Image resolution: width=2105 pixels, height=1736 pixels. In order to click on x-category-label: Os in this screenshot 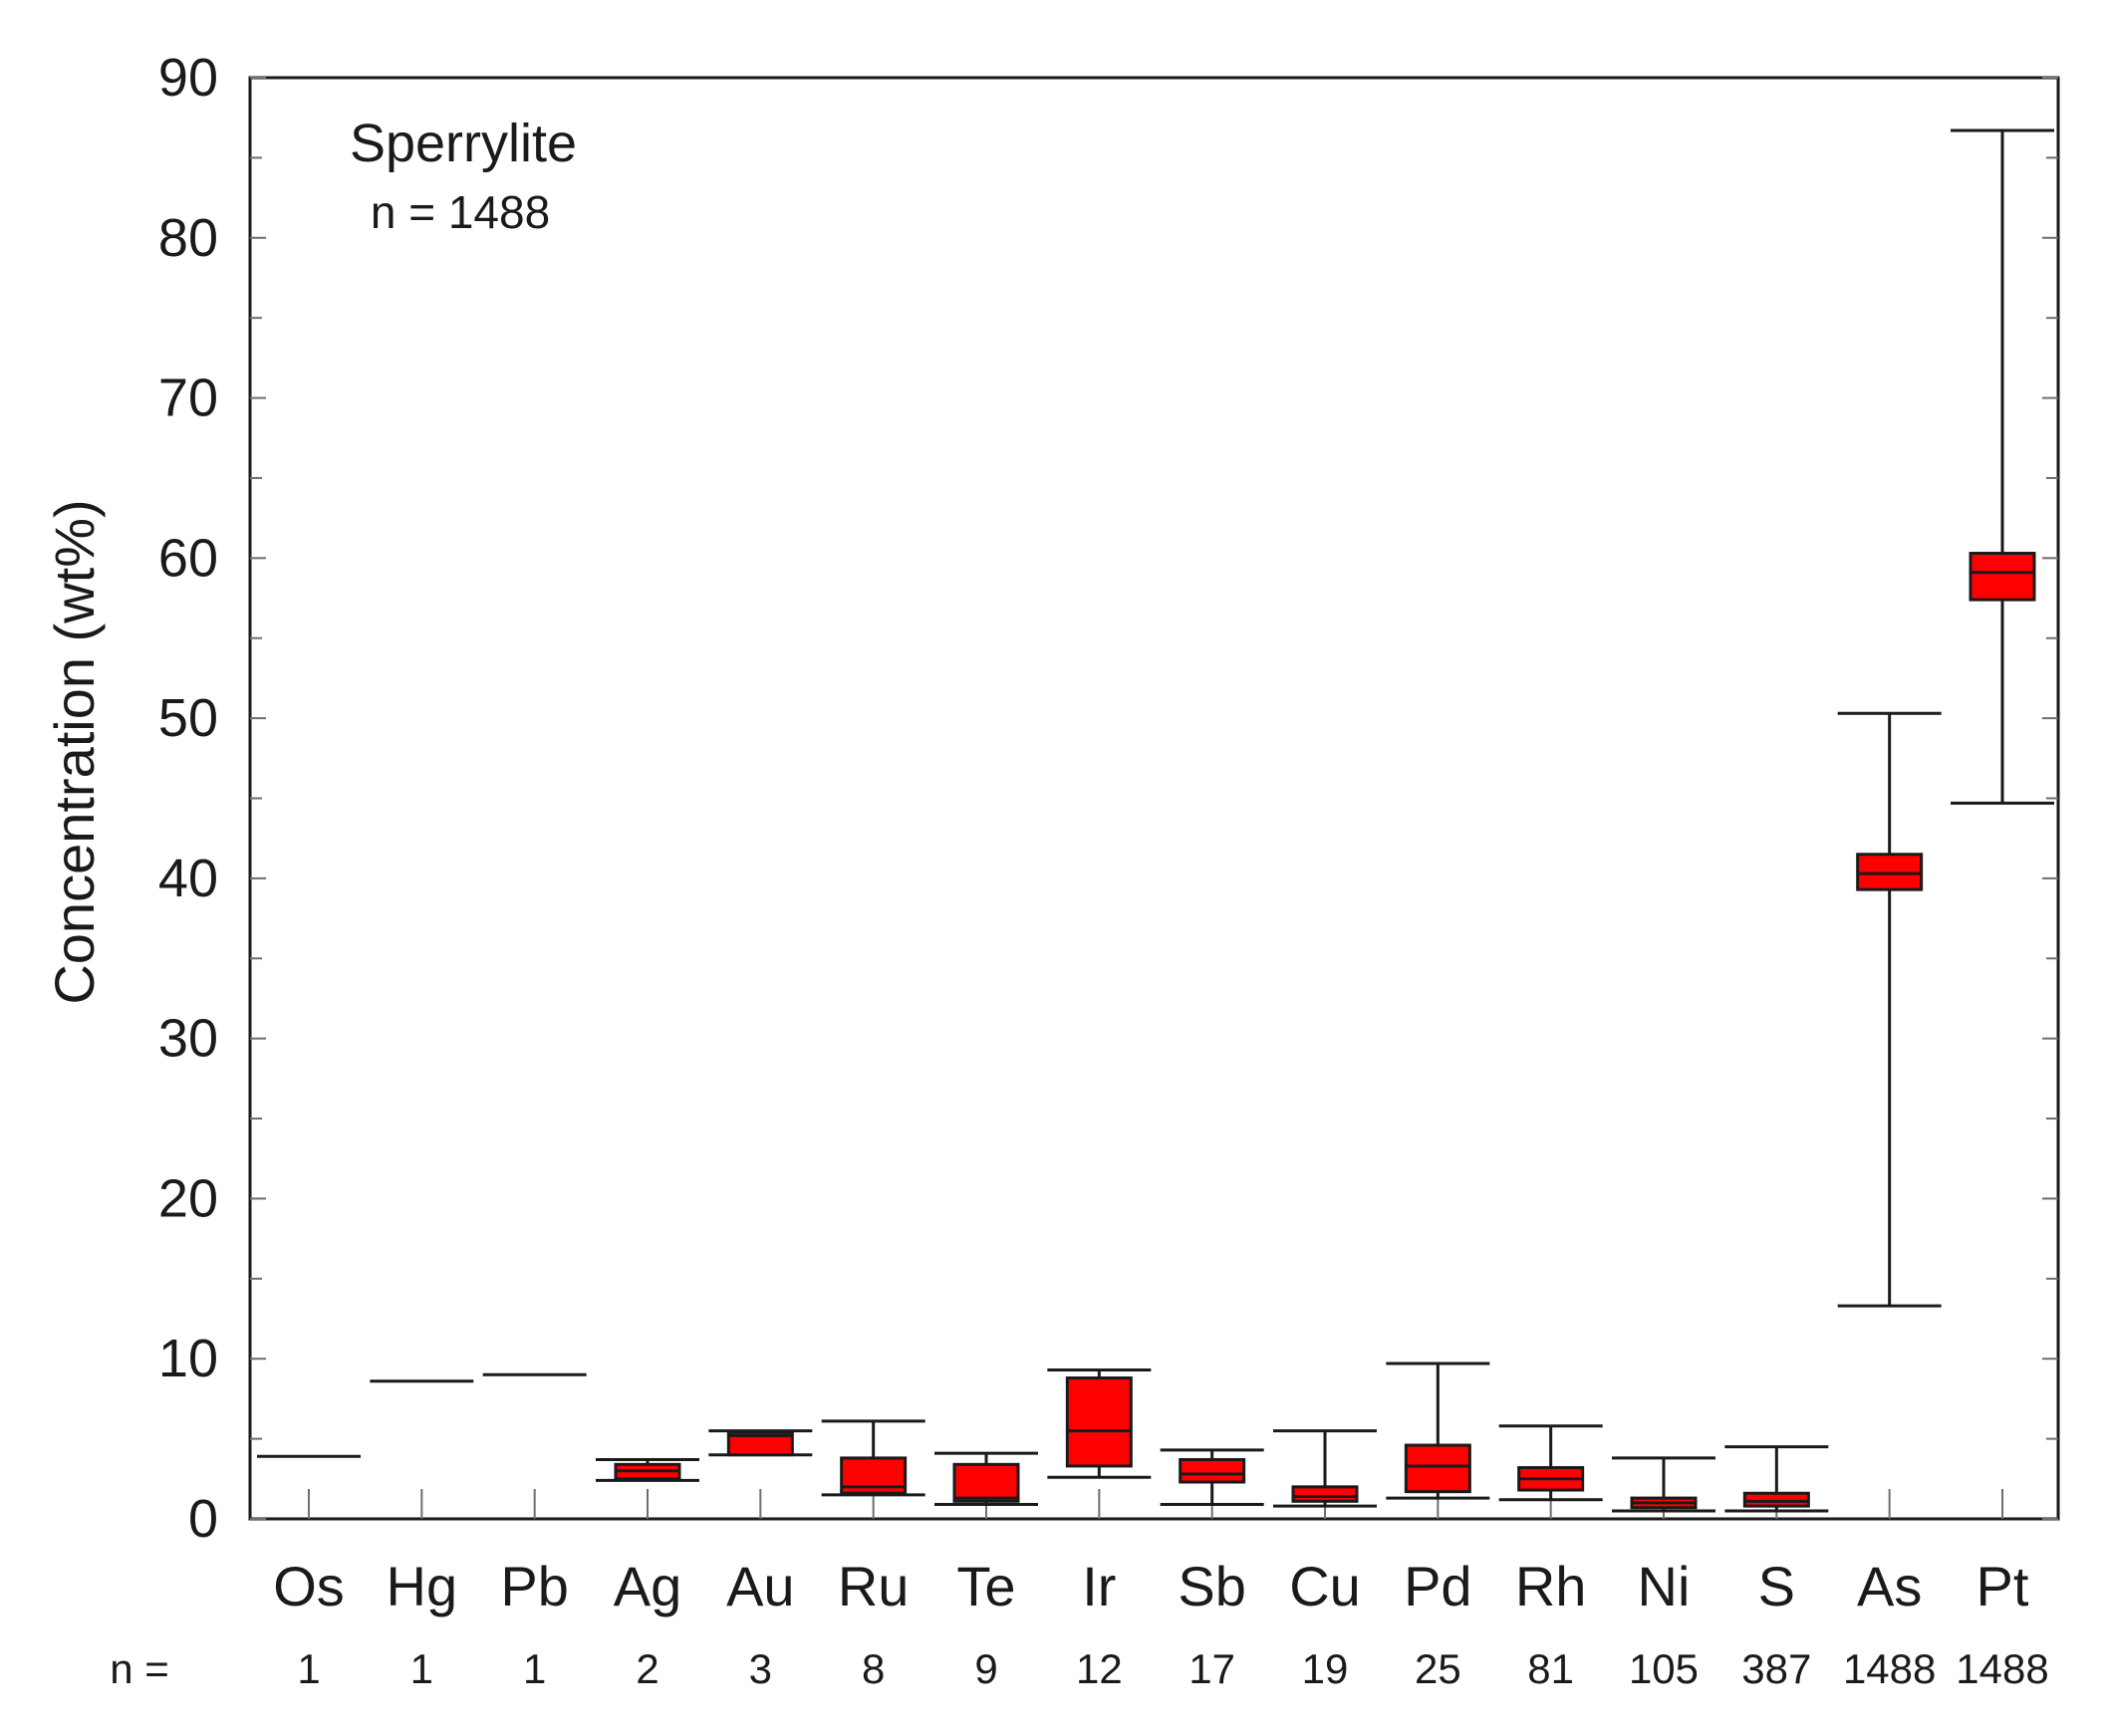, I will do `click(309, 1586)`.